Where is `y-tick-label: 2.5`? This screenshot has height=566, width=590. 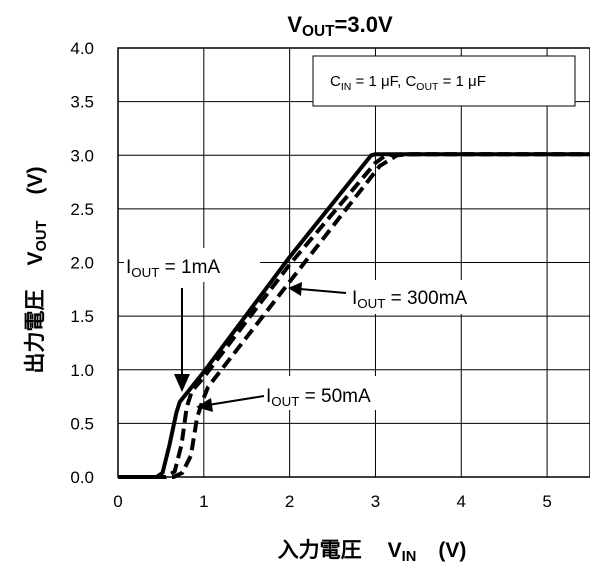
y-tick-label: 2.5 is located at coordinates (82, 209).